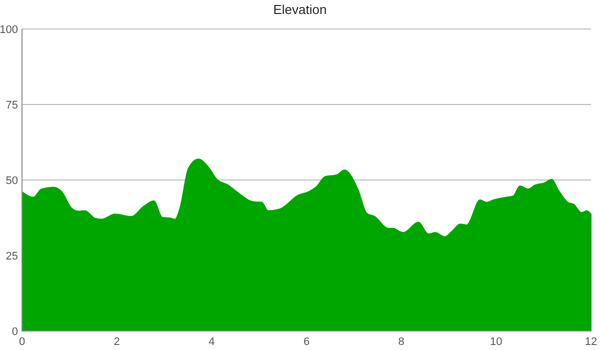 Image resolution: width=600 pixels, height=350 pixels. I want to click on x-tick-label: 2, so click(117, 342).